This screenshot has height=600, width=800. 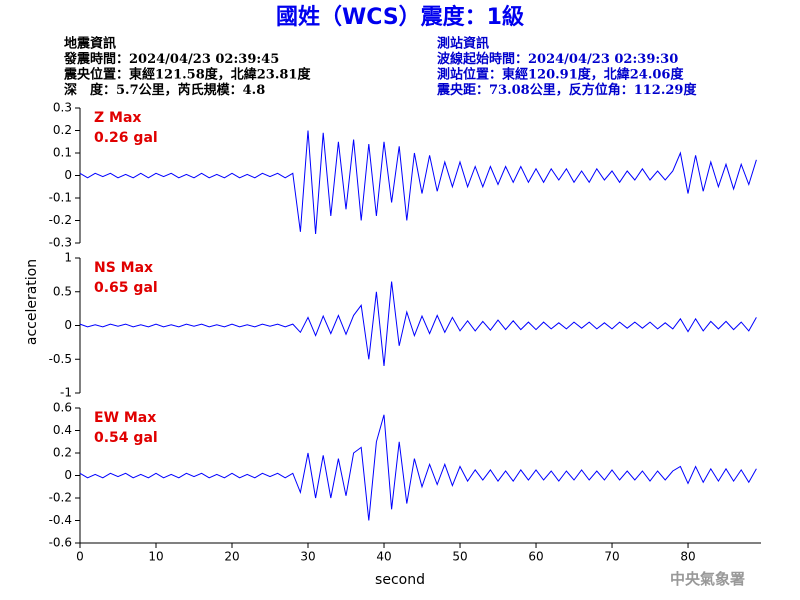 What do you see at coordinates (707, 579) in the screenshot?
I see `footer: 中央氣象署` at bounding box center [707, 579].